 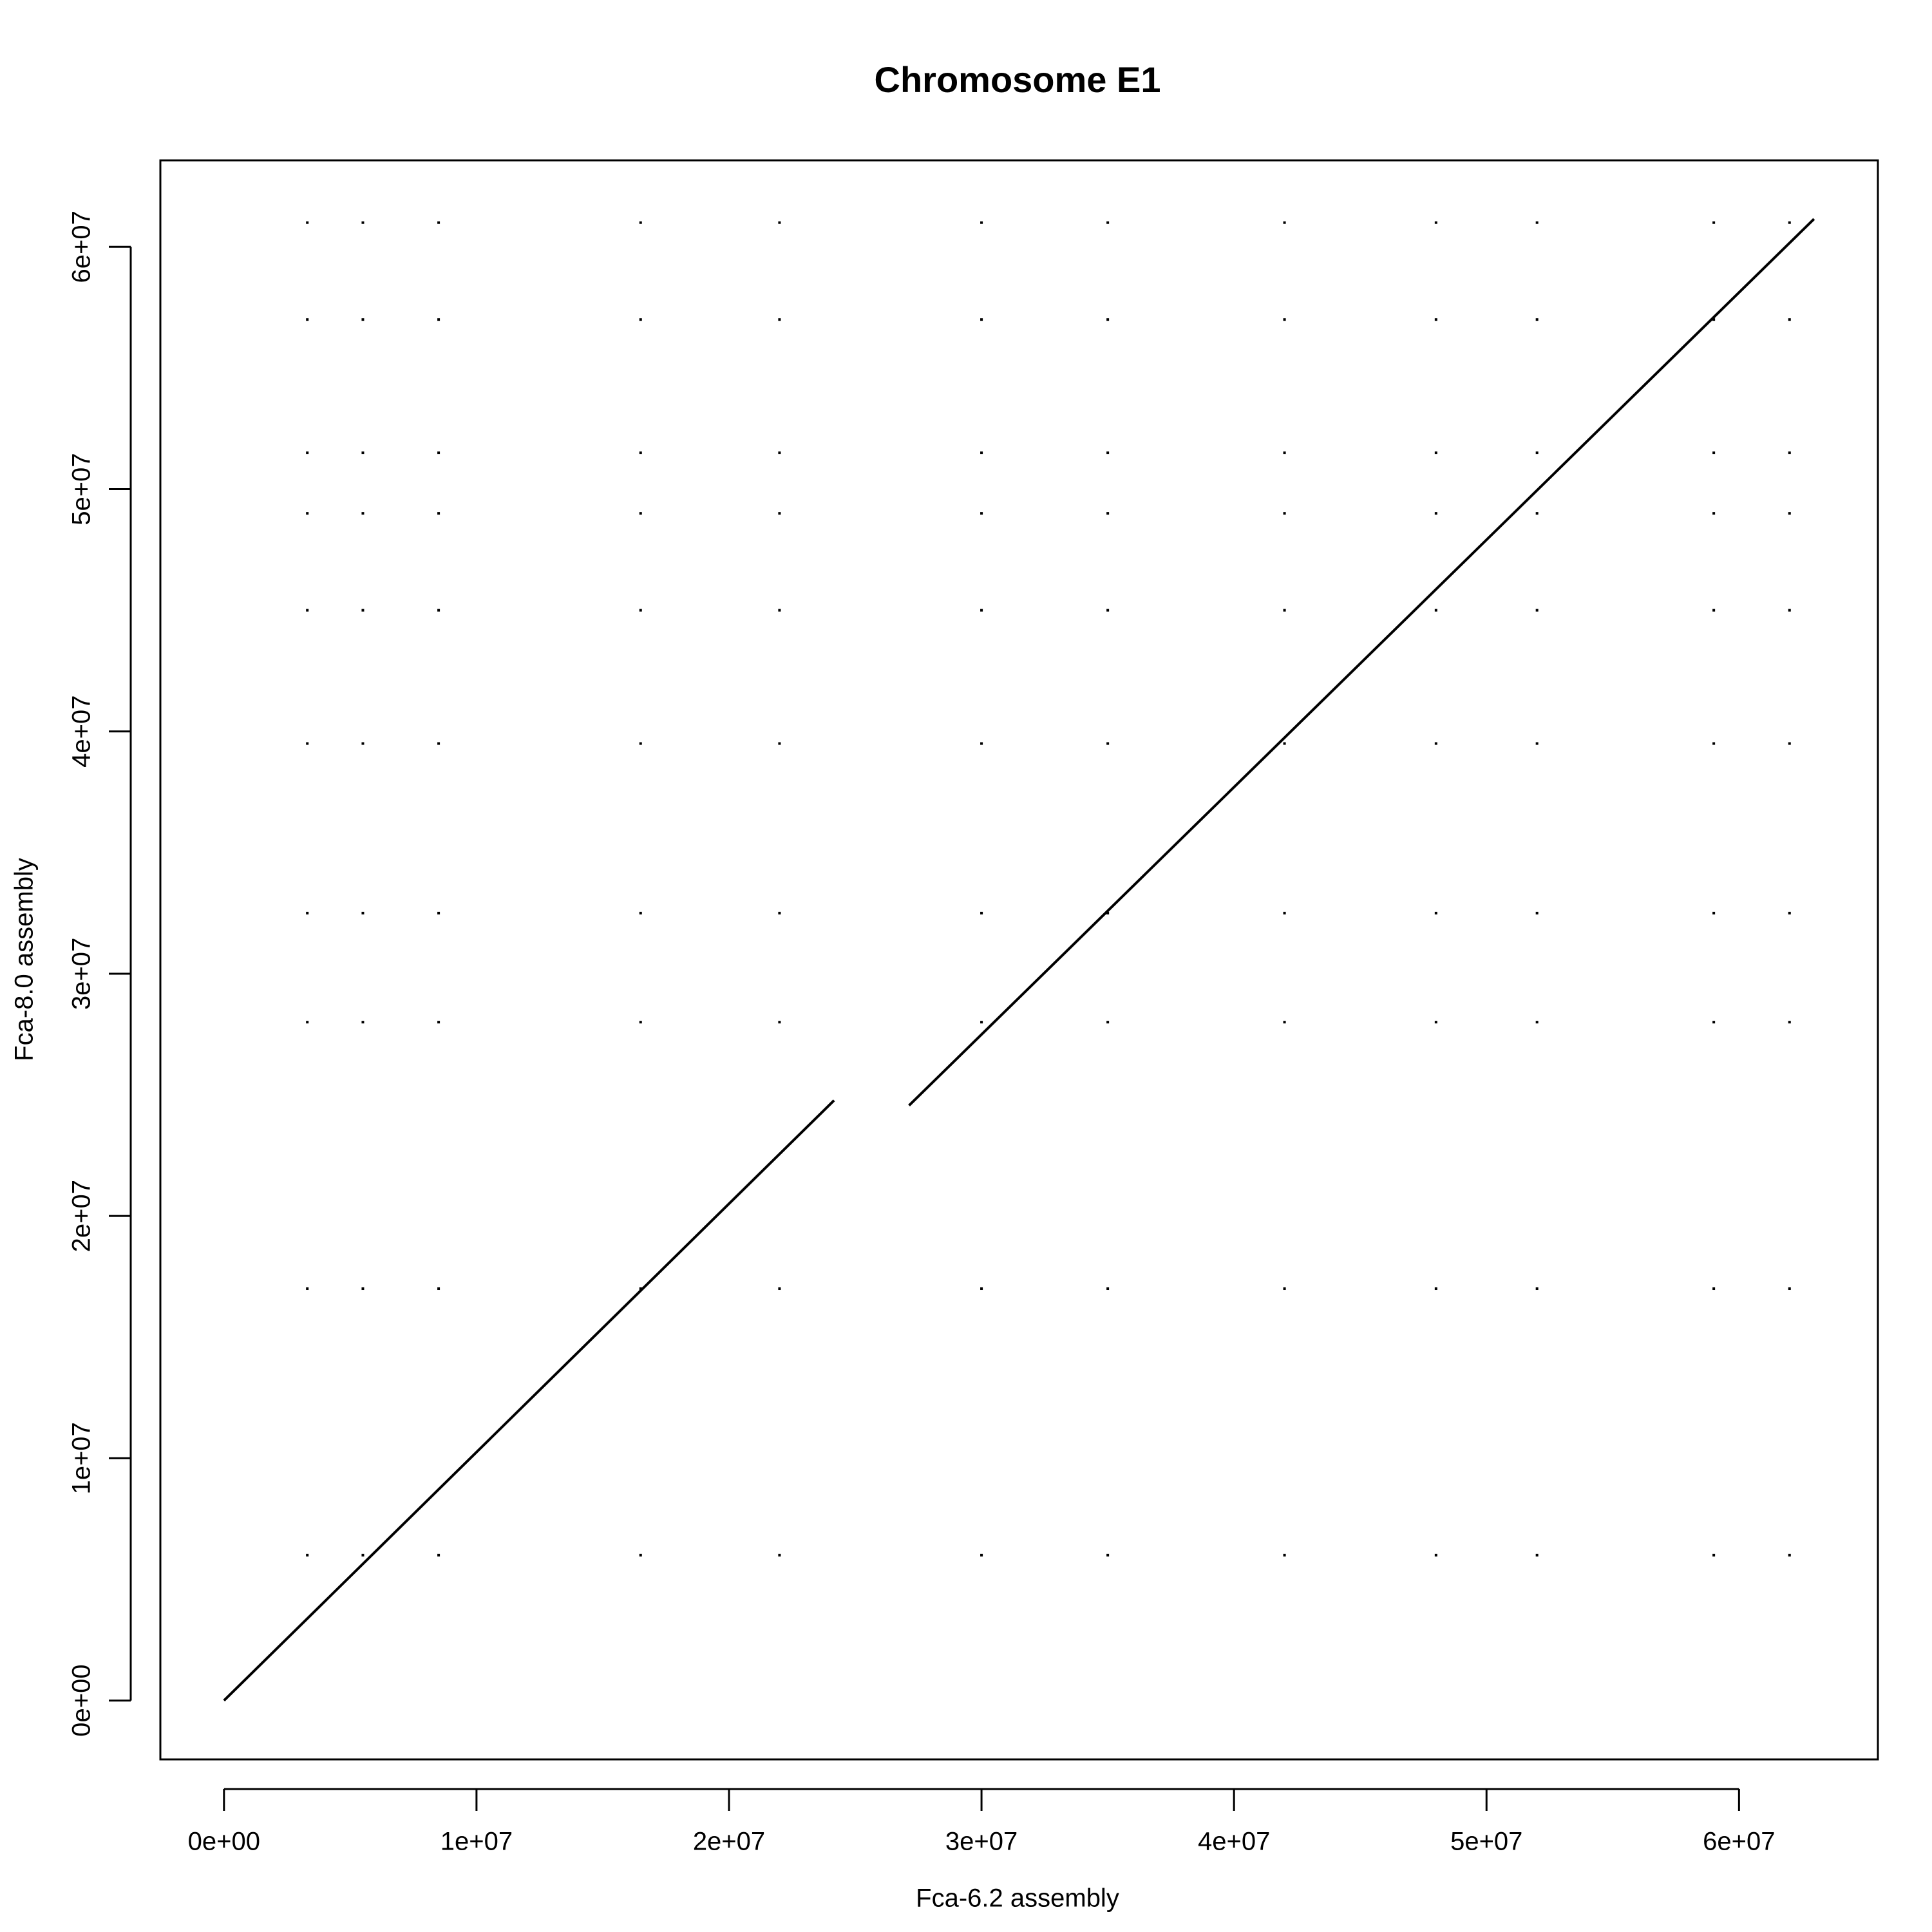 I want to click on x-tick-label: 5e+07, so click(x=1486, y=1842).